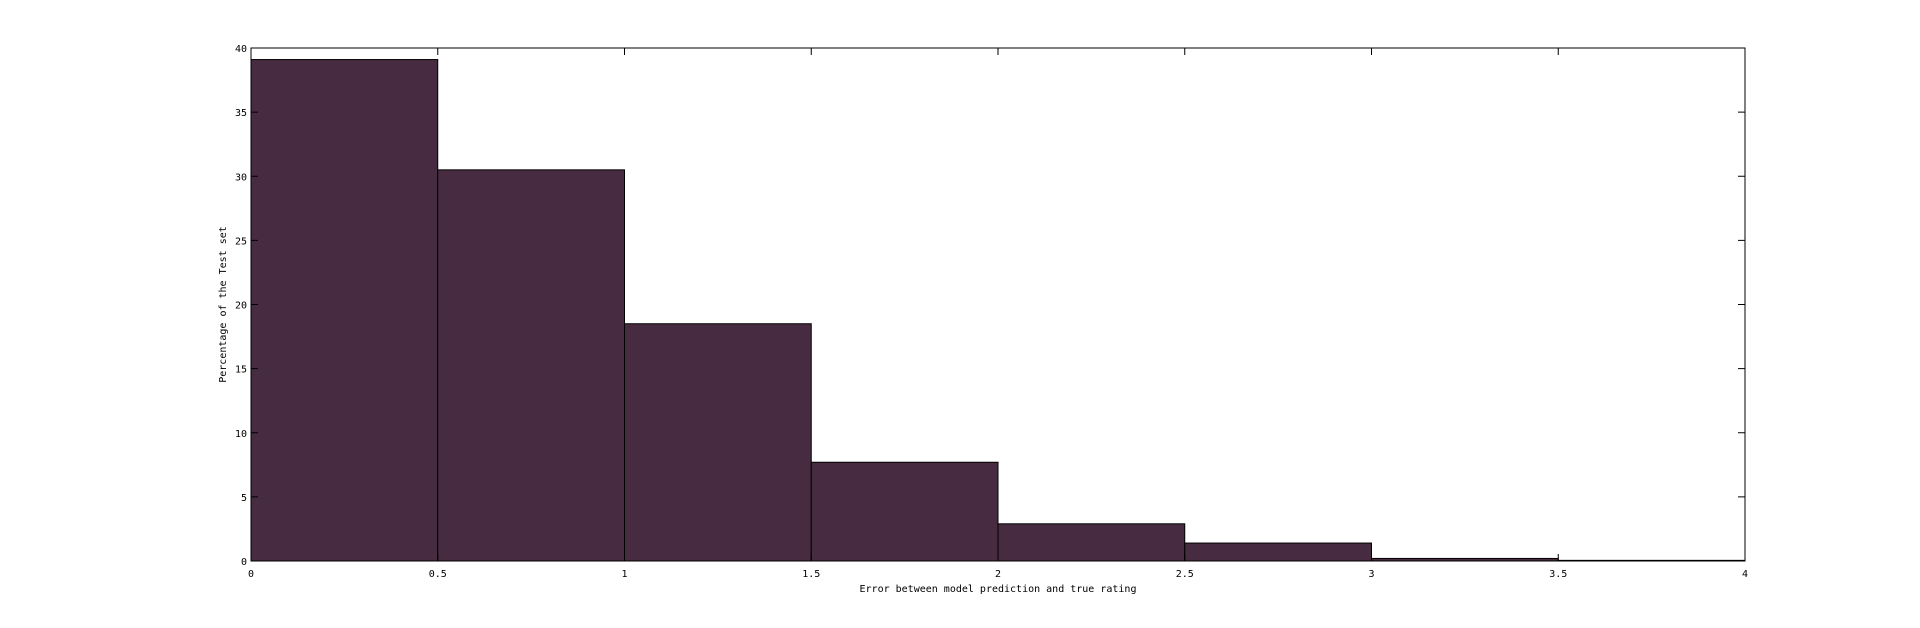  I want to click on x-tick-label: 1.5, so click(811, 574).